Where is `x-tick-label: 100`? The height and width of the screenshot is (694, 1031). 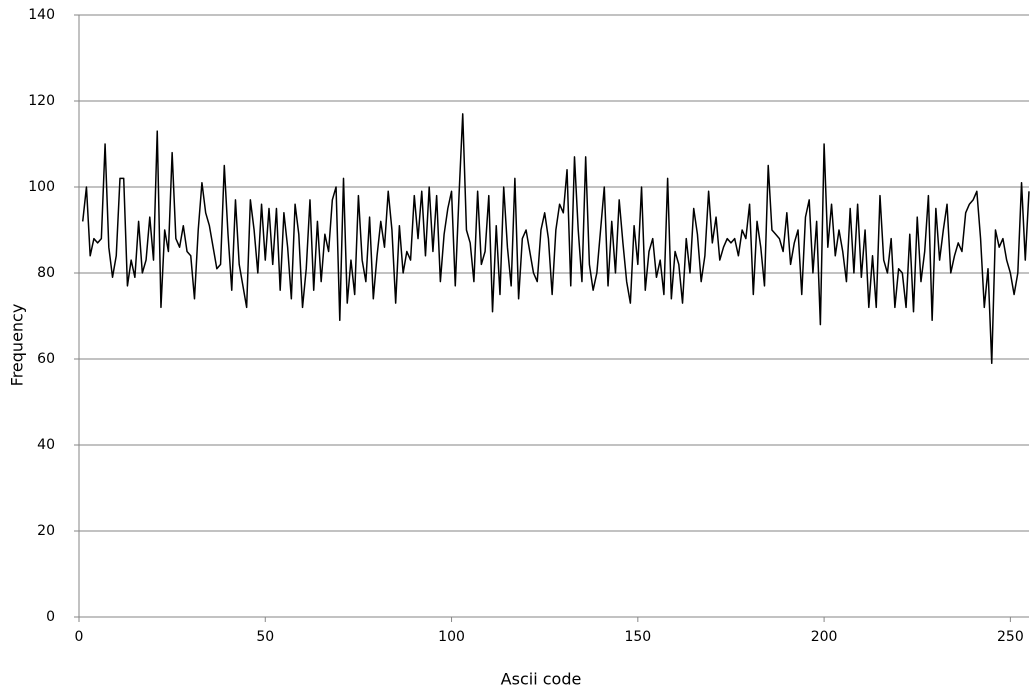
x-tick-label: 100 is located at coordinates (451, 637).